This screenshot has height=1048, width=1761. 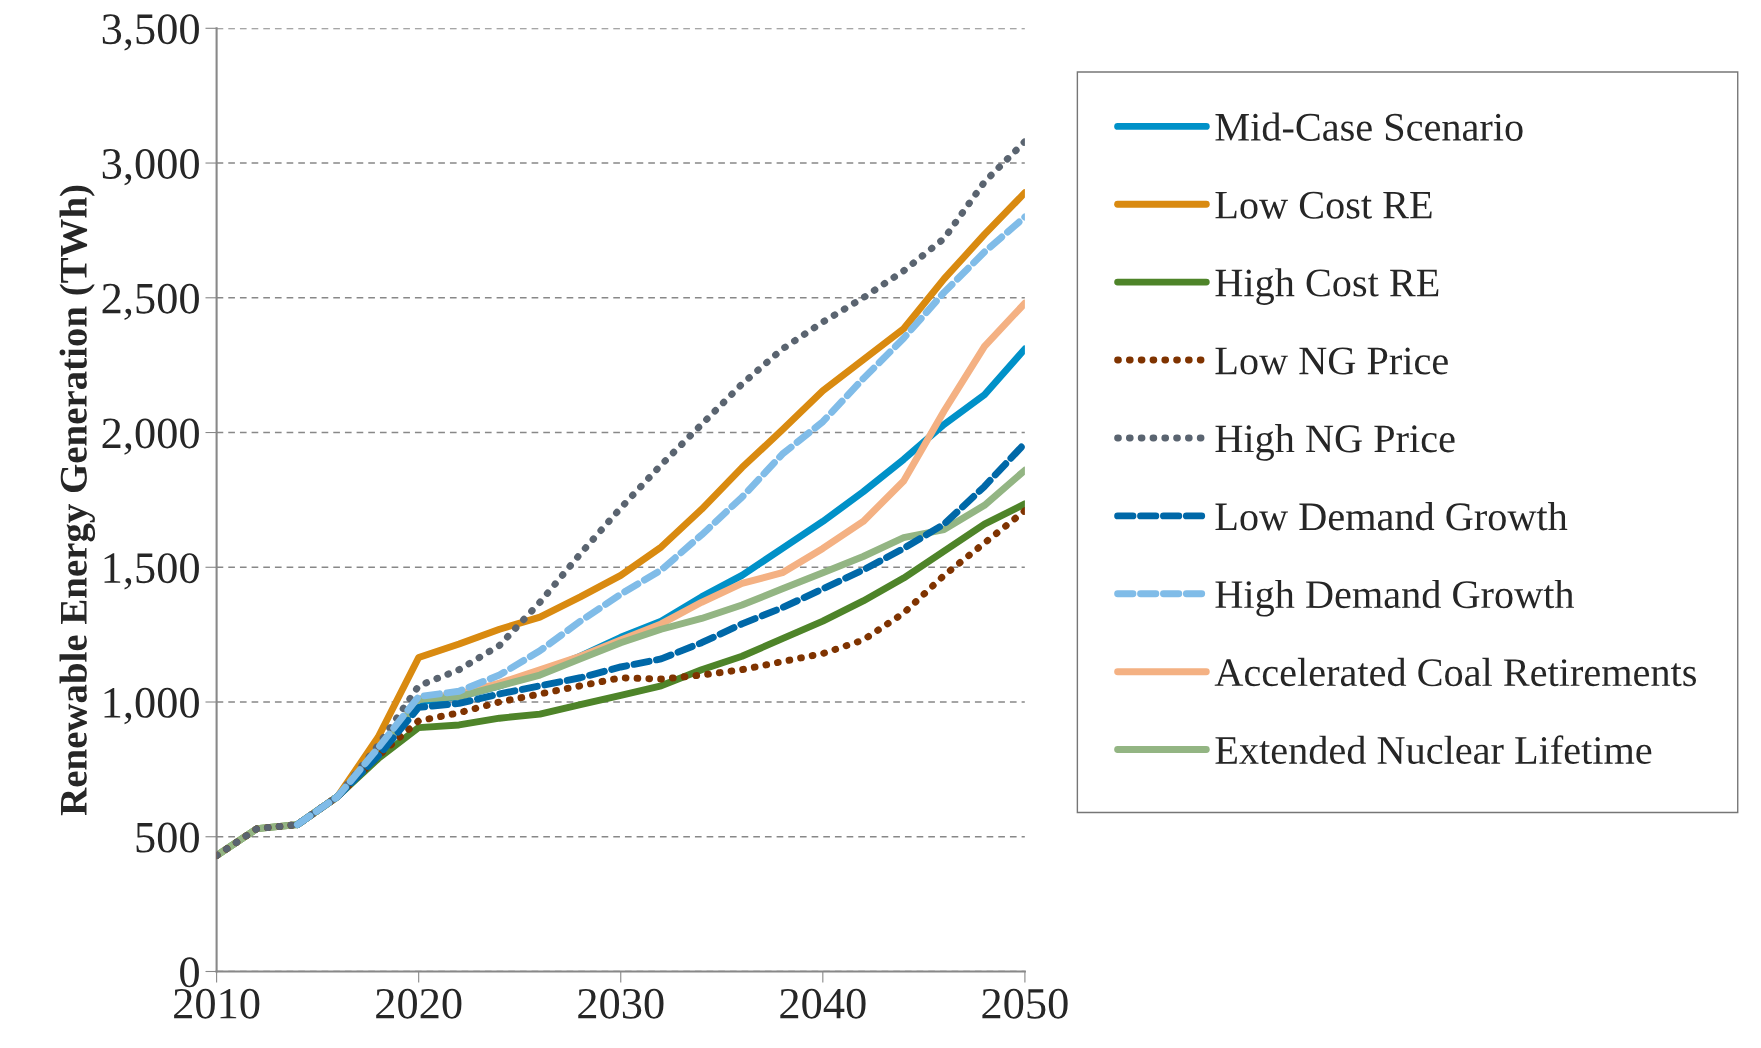 What do you see at coordinates (150, 167) in the screenshot?
I see `y-tick-label: 3,000` at bounding box center [150, 167].